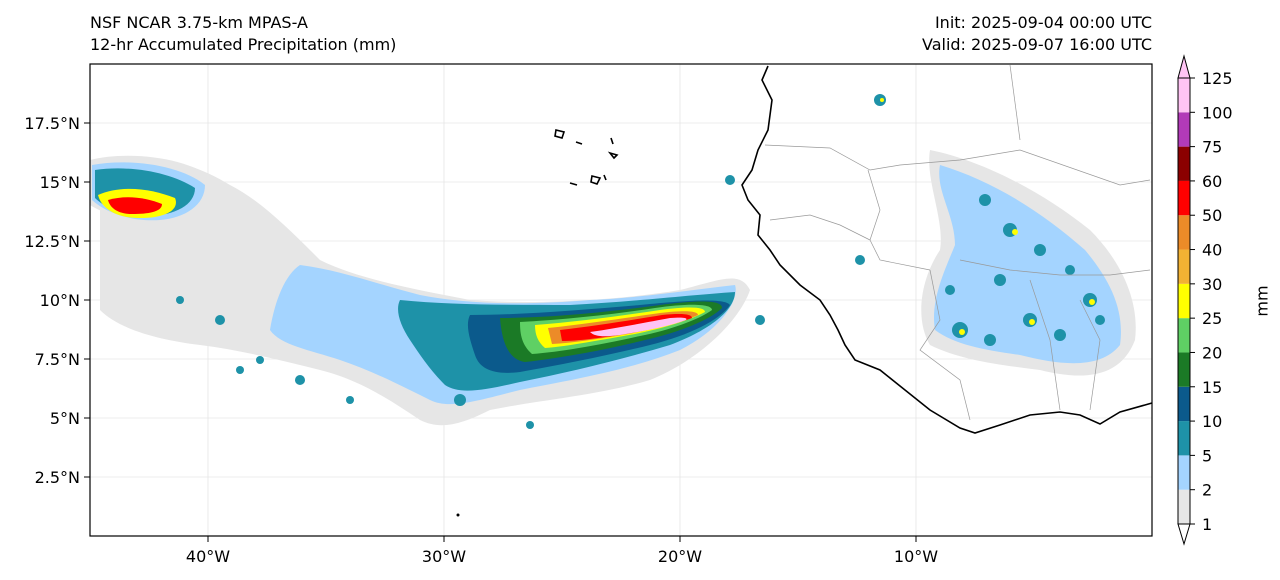 The width and height of the screenshot is (1280, 580). Describe the element at coordinates (586, 157) in the screenshot. I see `cape-verde-islands` at that location.